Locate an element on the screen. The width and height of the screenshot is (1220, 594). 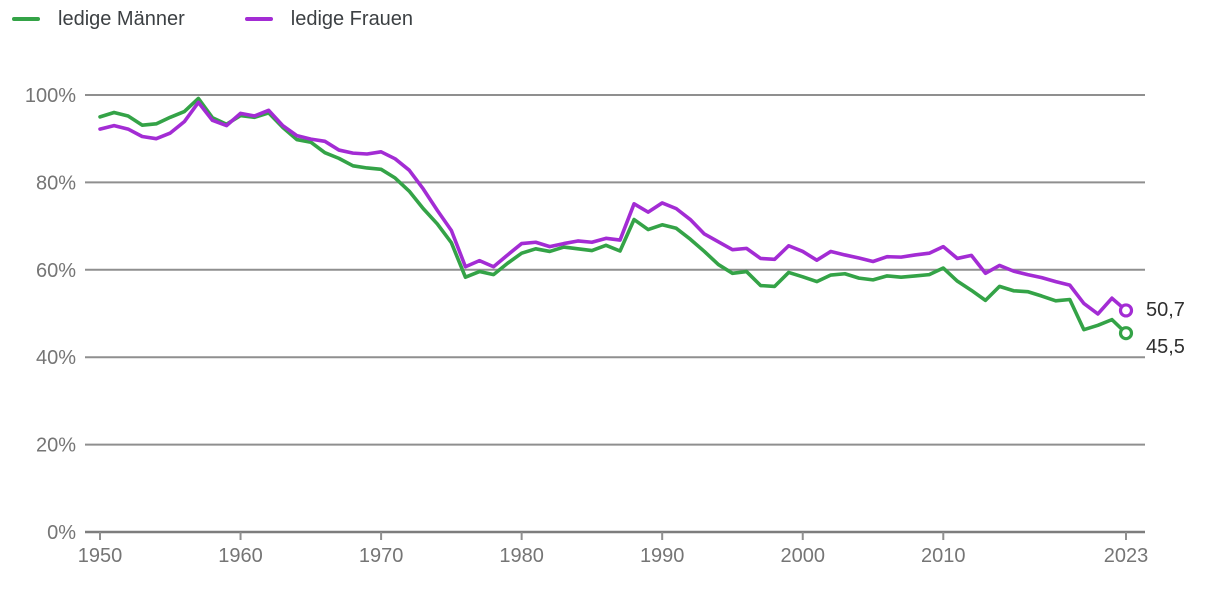
y-tick-label: 100% is located at coordinates (50, 96).